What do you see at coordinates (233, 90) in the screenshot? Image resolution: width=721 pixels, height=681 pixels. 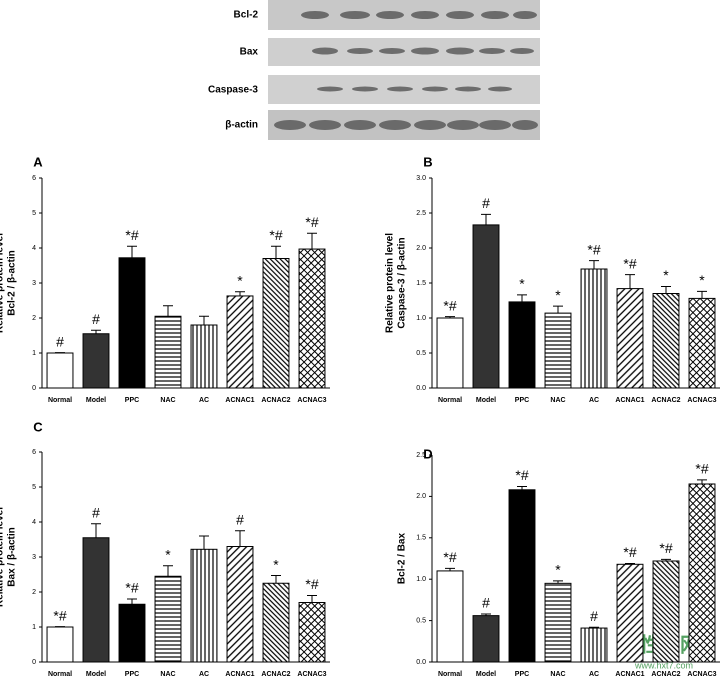 I see `blot-label: Caspase-3` at bounding box center [233, 90].